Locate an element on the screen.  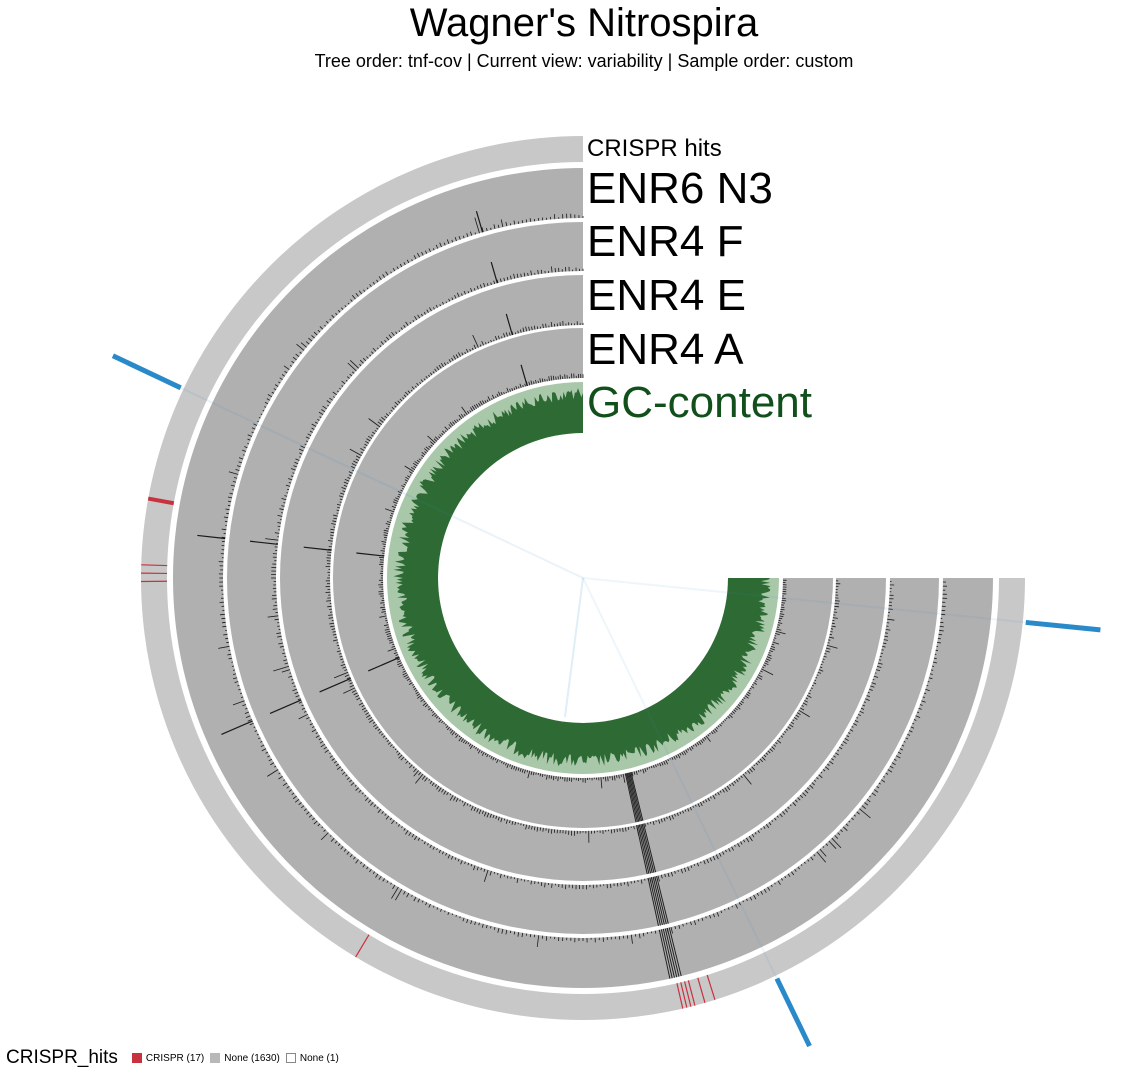
legend-item-none: None (1630) is located at coordinates (245, 1058).